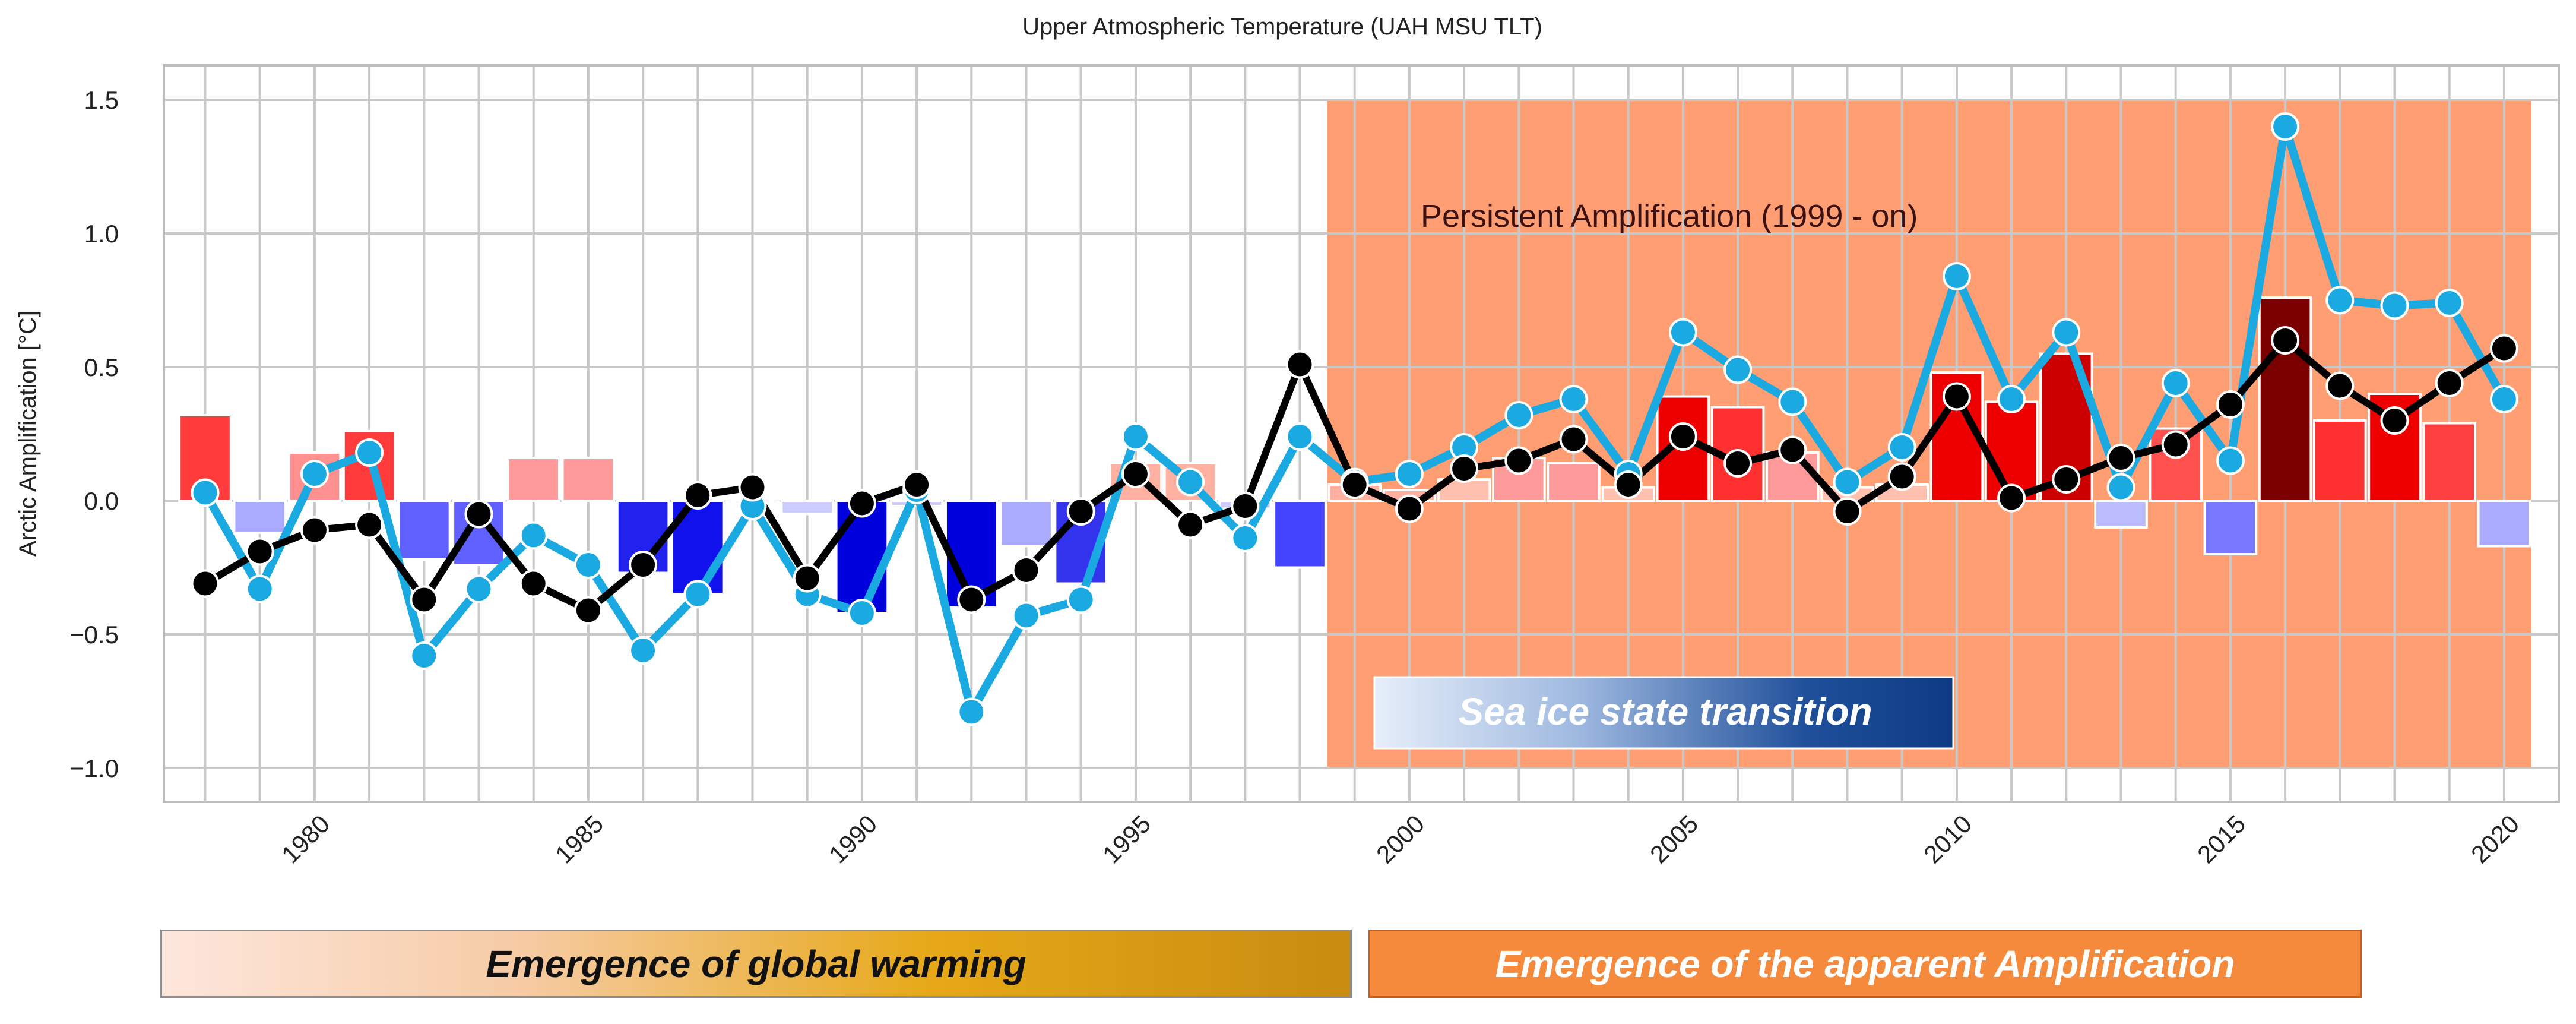 Image resolution: width=2576 pixels, height=1024 pixels. What do you see at coordinates (2504, 348) in the screenshot?
I see `global-point-2020` at bounding box center [2504, 348].